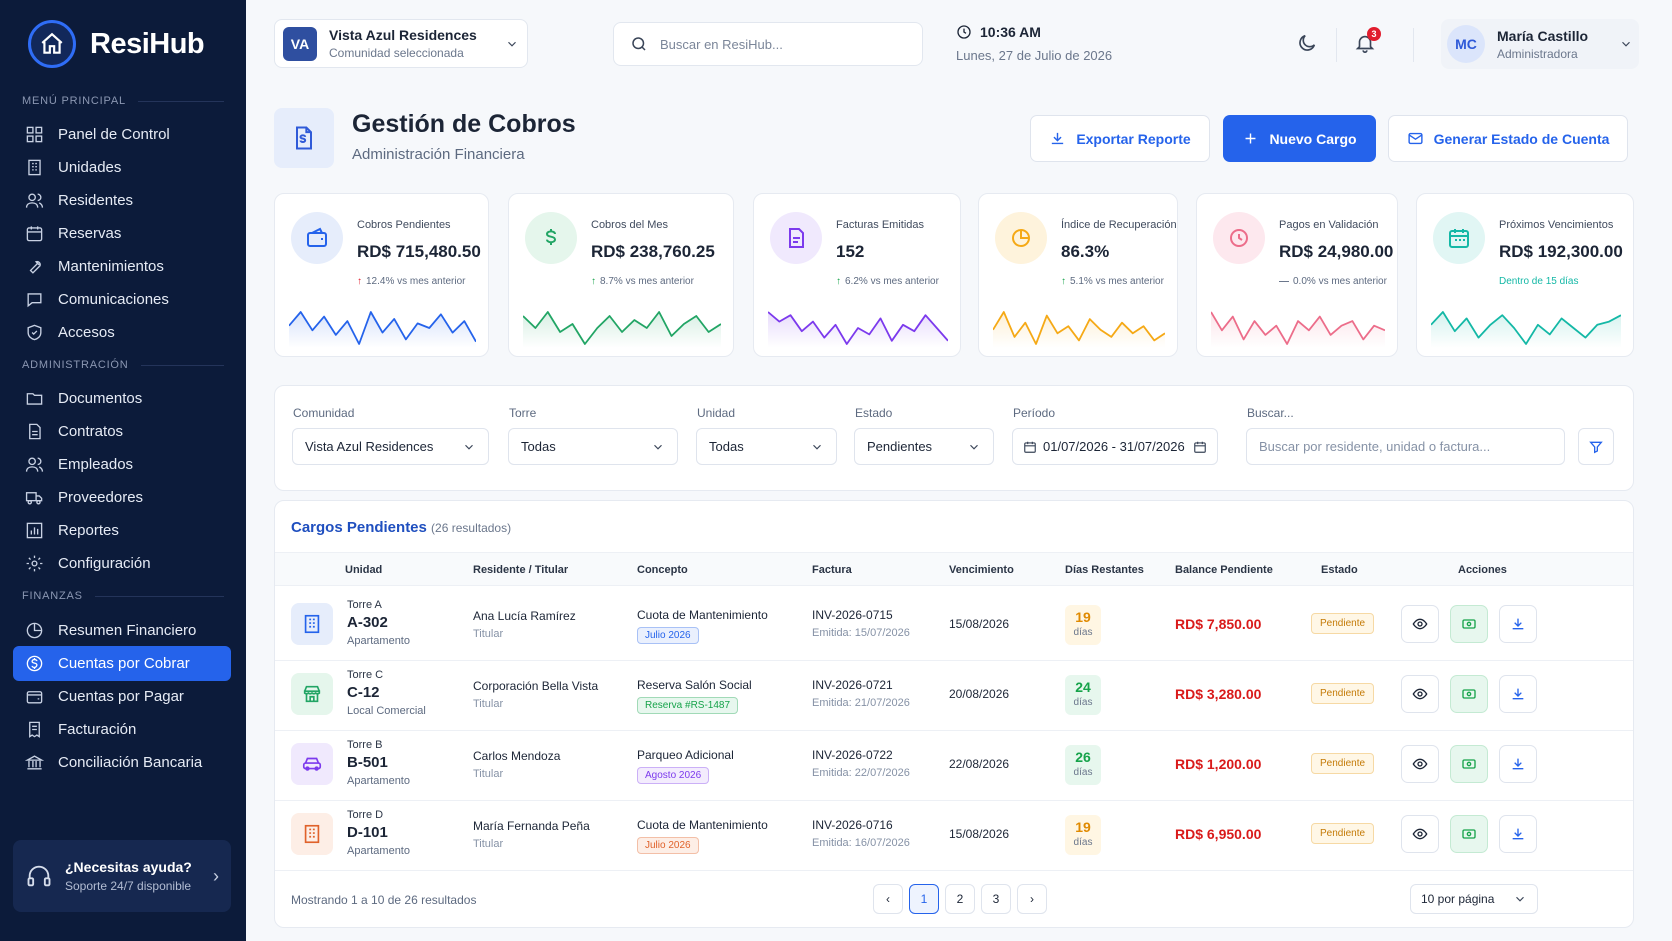 Image resolution: width=1672 pixels, height=941 pixels. Describe the element at coordinates (1508, 138) in the screenshot. I see `generate-statement-button: Generar Estado de Cuenta` at that location.